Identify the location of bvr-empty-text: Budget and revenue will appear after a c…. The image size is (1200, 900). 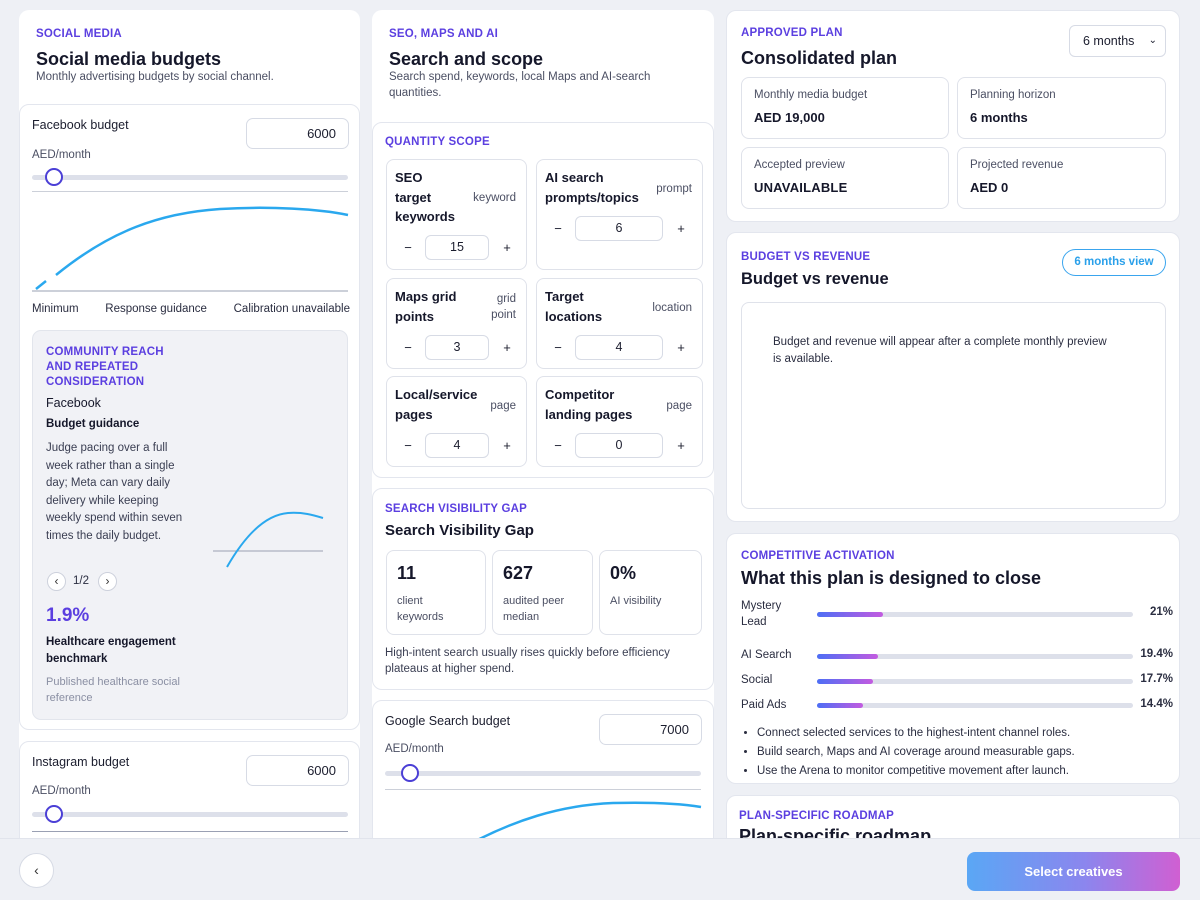
(940, 350).